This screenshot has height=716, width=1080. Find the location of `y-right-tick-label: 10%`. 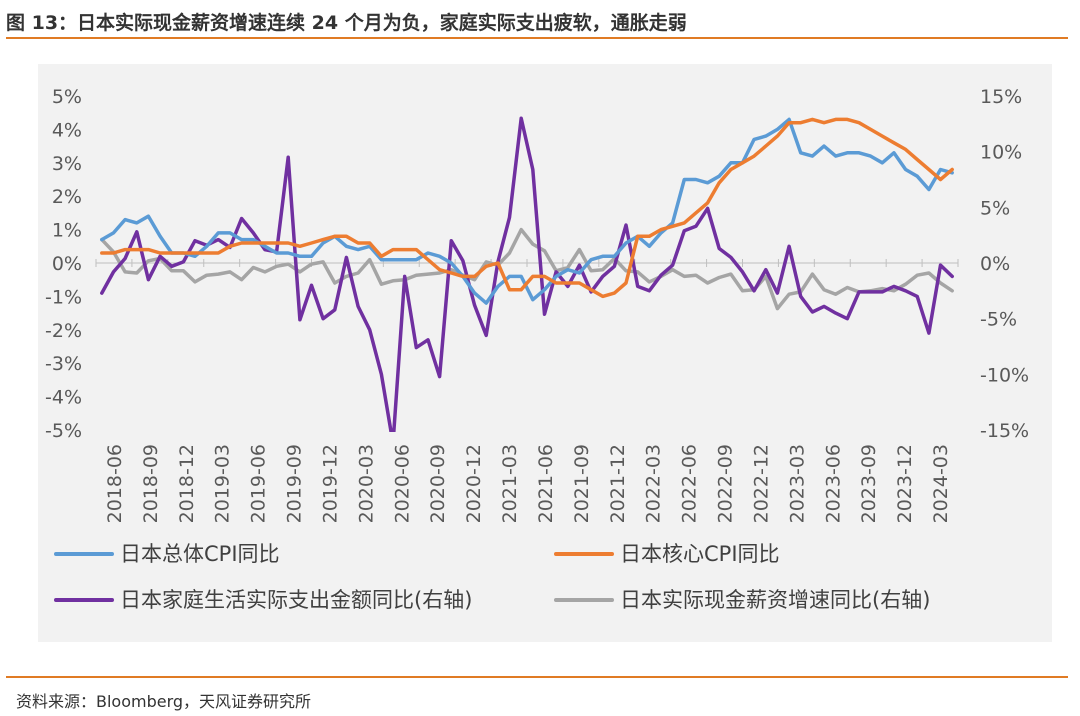

y-right-tick-label: 10% is located at coordinates (1001, 153).